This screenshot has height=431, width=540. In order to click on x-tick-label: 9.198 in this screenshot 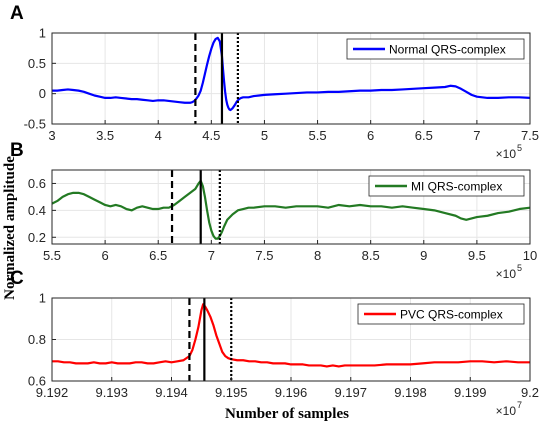, I will do `click(410, 392)`.